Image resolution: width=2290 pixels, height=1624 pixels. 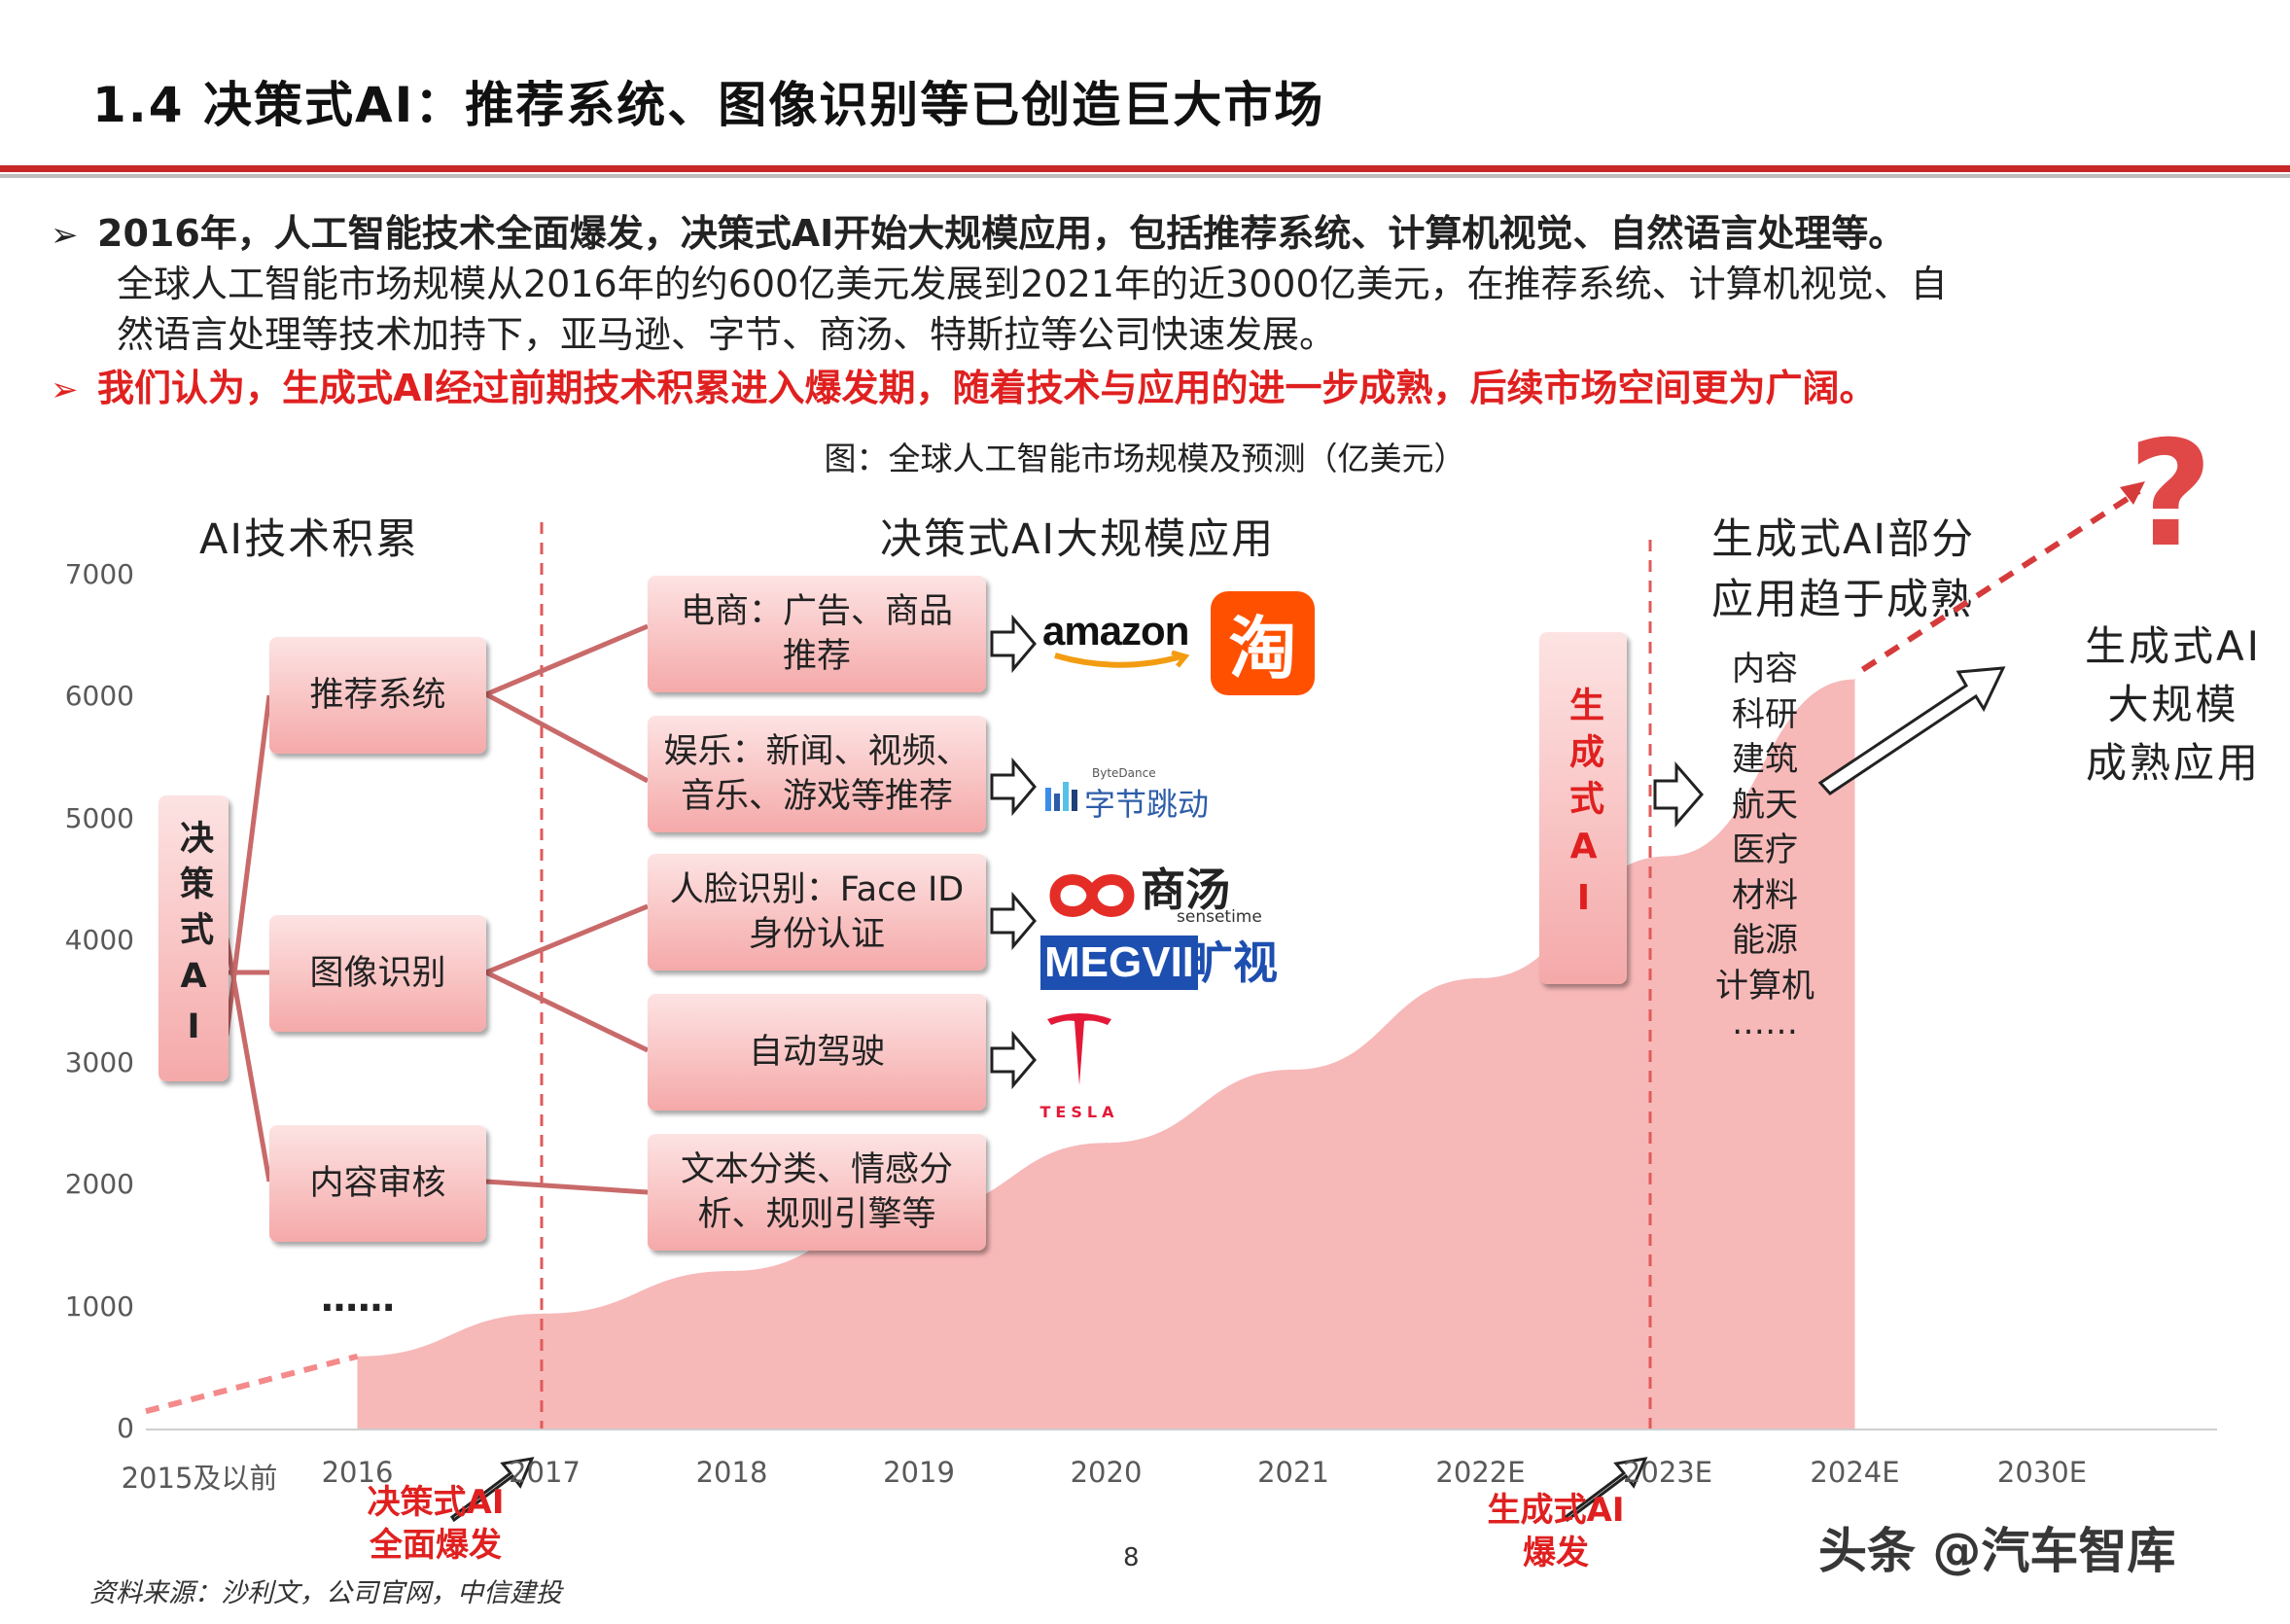 I want to click on generative-application-item: 航天, so click(x=1765, y=805).